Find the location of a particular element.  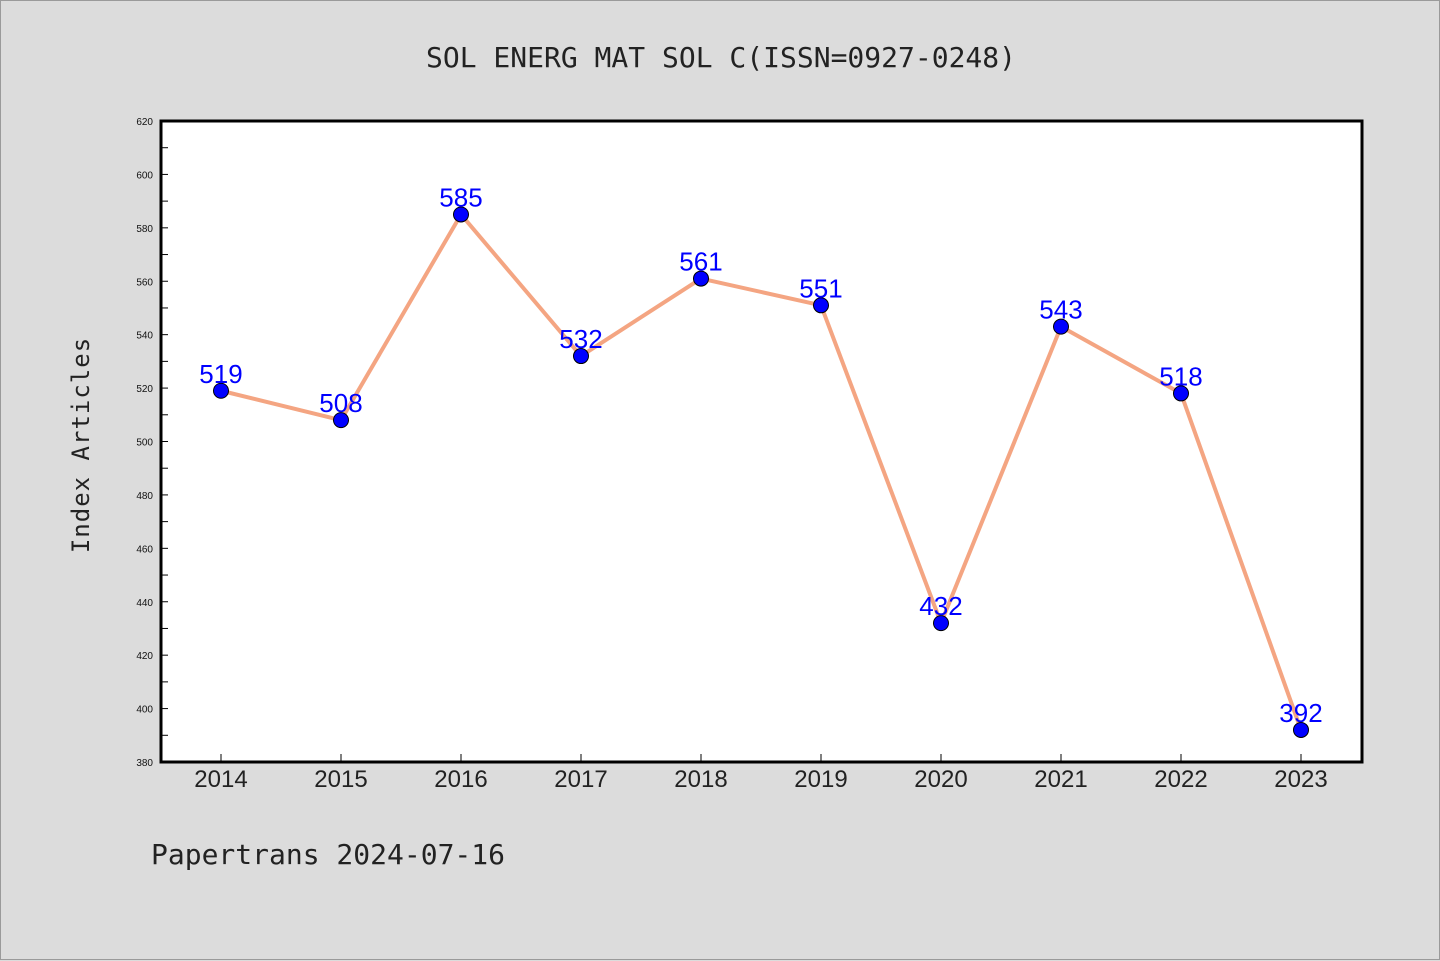

x-tick-label: 2023 is located at coordinates (1300, 779).